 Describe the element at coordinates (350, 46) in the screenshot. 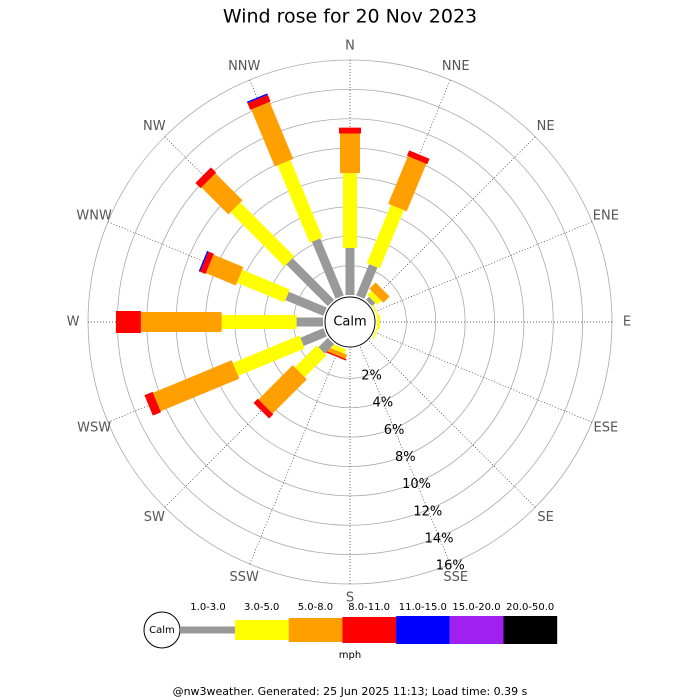

I see `direction-label: N` at that location.